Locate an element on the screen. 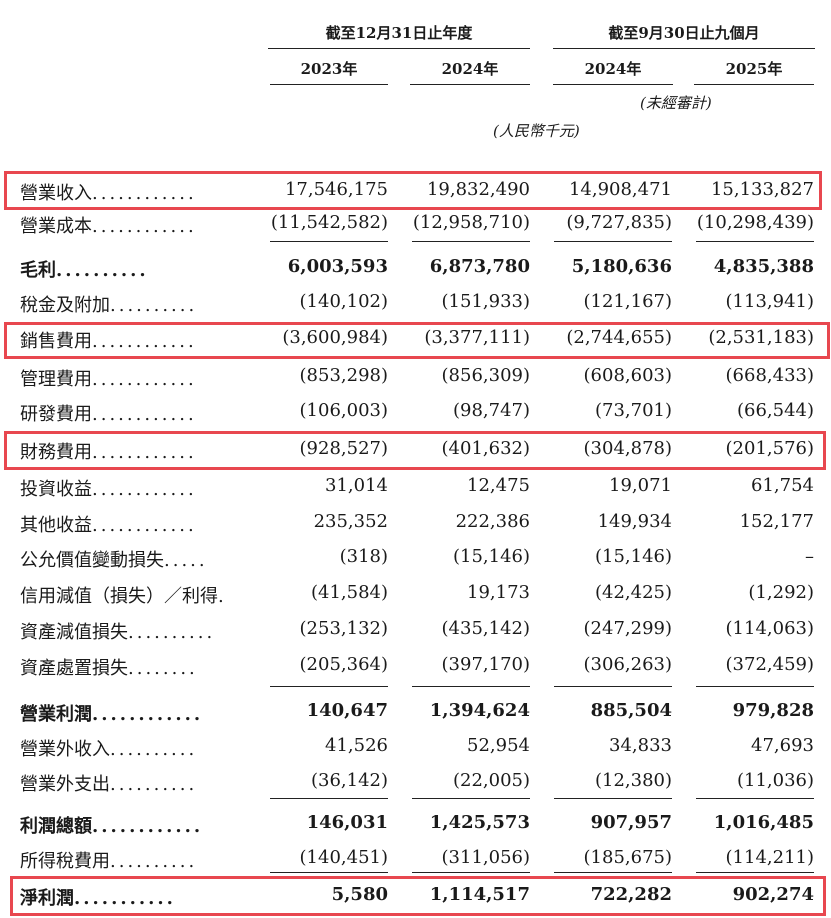 The height and width of the screenshot is (918, 831). cell-value: (397,170) is located at coordinates (485, 664).